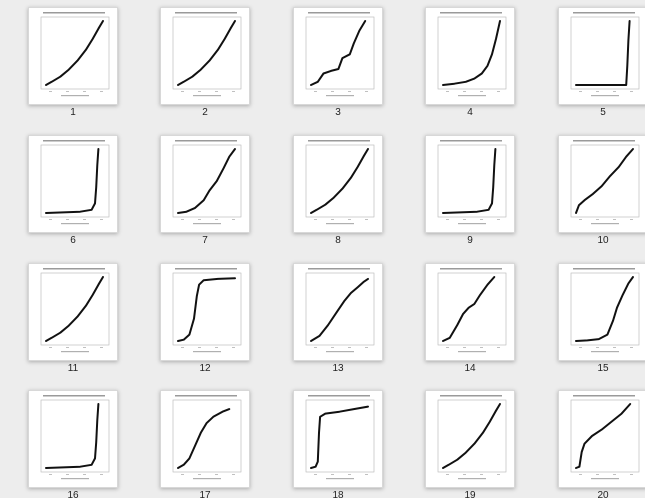 The width and height of the screenshot is (645, 498). I want to click on thumbnail-item: 3, so click(346, 68).